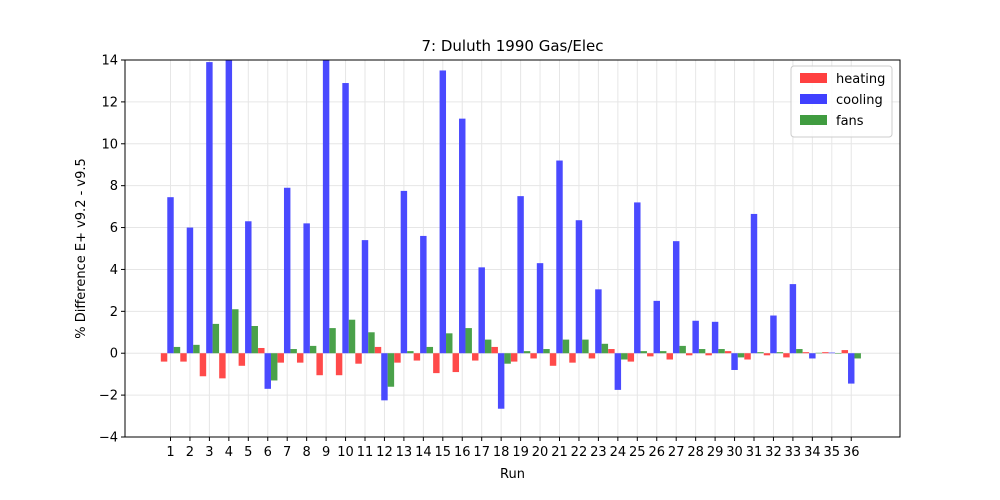 The height and width of the screenshot is (500, 1000). I want to click on x-tick-label: 27, so click(676, 452).